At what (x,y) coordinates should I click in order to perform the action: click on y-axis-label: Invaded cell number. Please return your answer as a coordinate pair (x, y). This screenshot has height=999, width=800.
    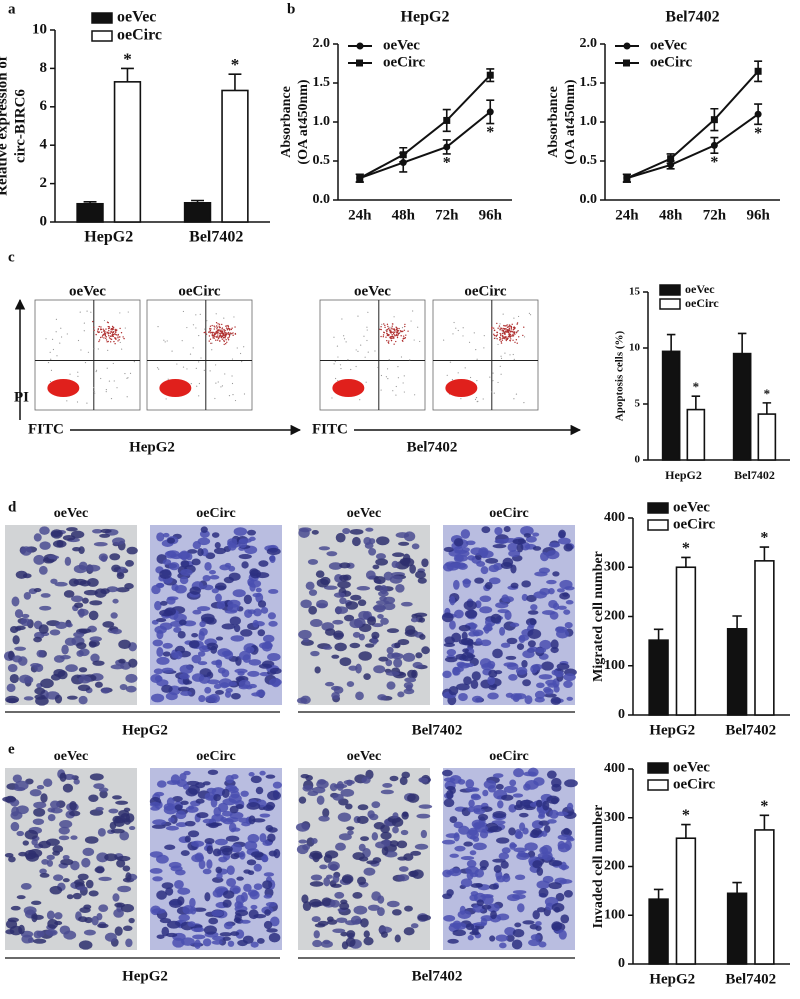
    Looking at the image, I should click on (598, 867).